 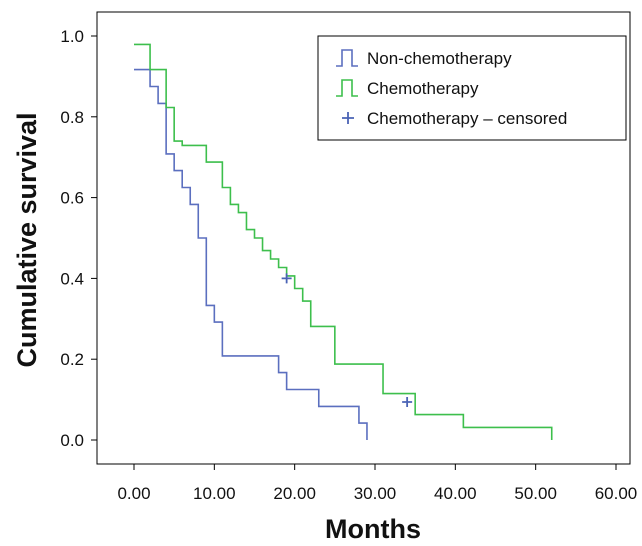 What do you see at coordinates (72, 278) in the screenshot?
I see `y-tick-label-2: 0.4` at bounding box center [72, 278].